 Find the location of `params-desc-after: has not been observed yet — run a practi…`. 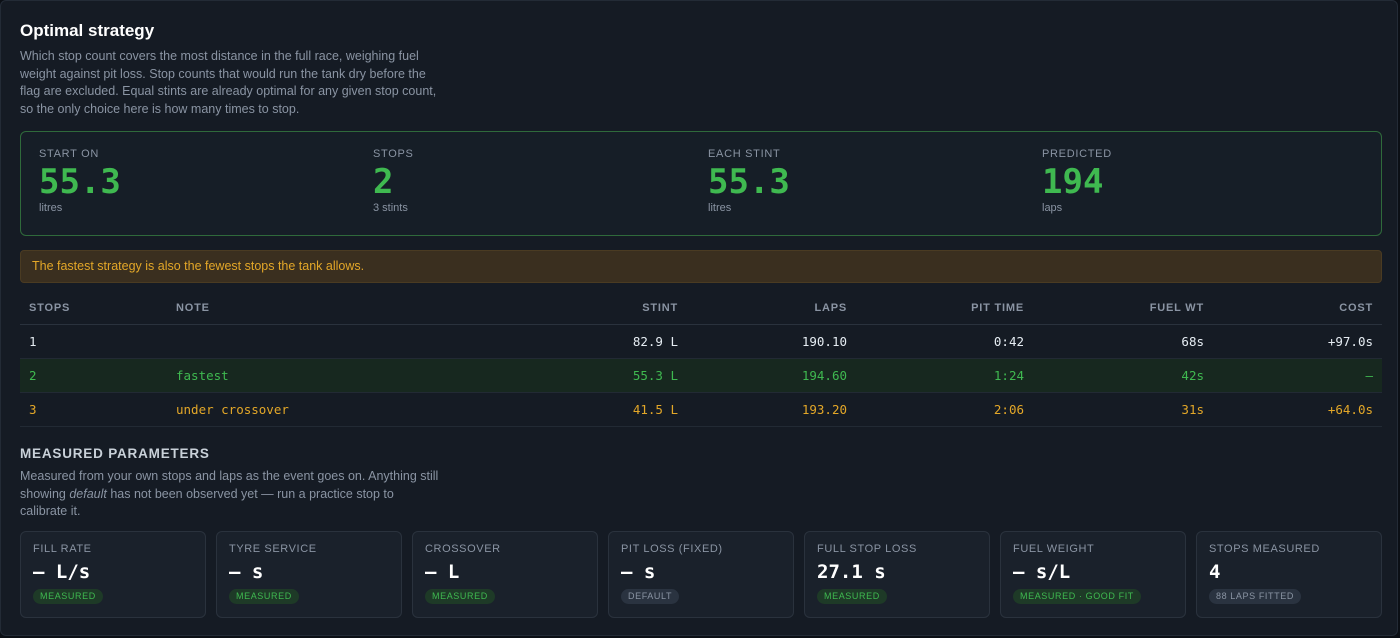

params-desc-after: has not been observed yet — run a practi… is located at coordinates (207, 502).